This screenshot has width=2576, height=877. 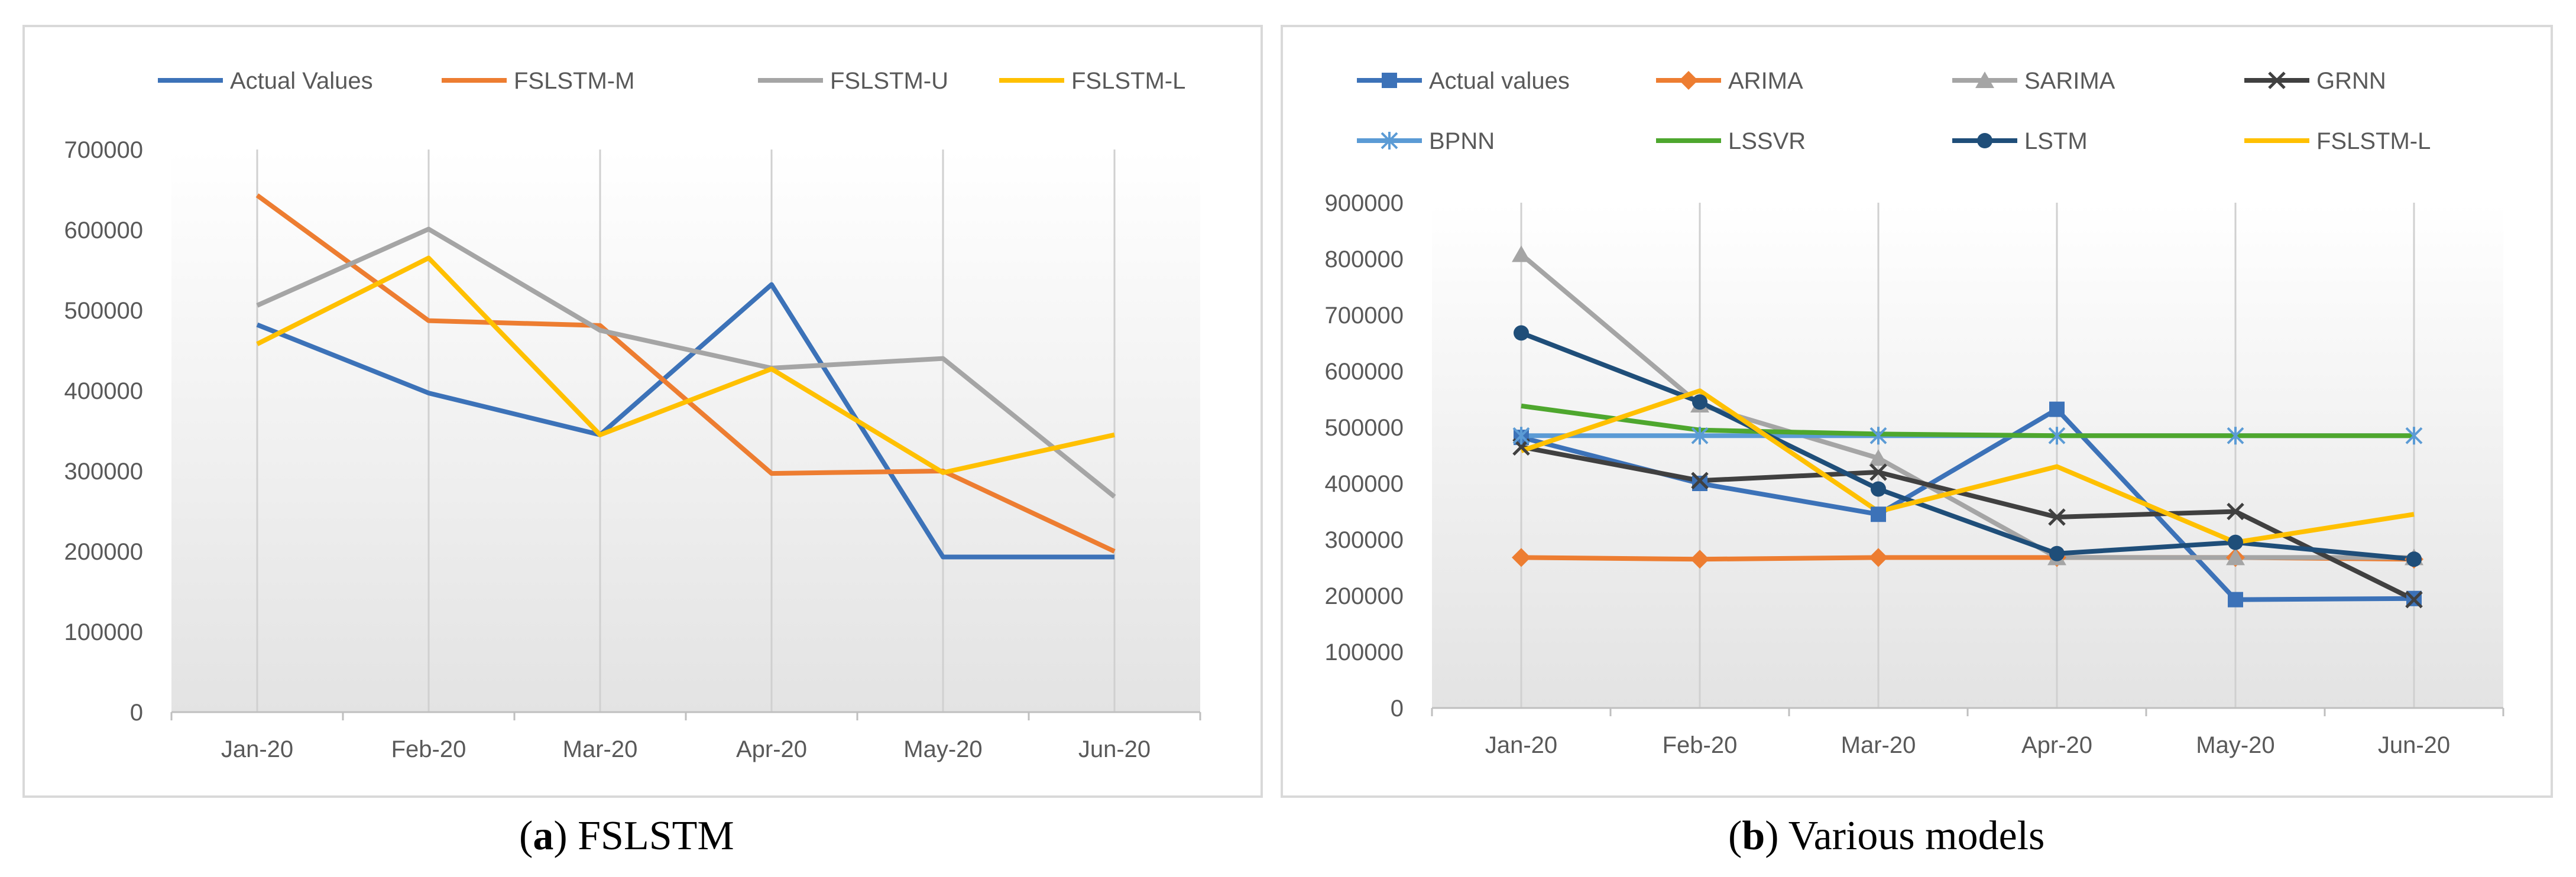 I want to click on series-line-grnn, so click(x=1968, y=523).